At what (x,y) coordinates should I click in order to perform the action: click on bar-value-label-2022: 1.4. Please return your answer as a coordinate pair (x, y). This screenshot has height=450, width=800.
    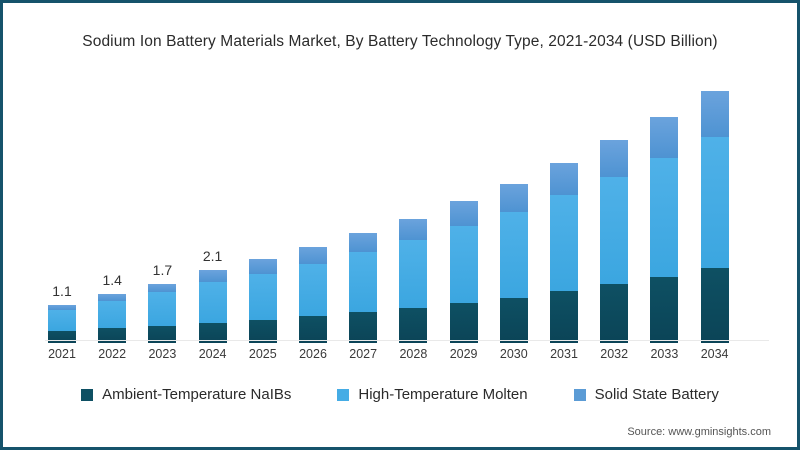
    Looking at the image, I should click on (112, 280).